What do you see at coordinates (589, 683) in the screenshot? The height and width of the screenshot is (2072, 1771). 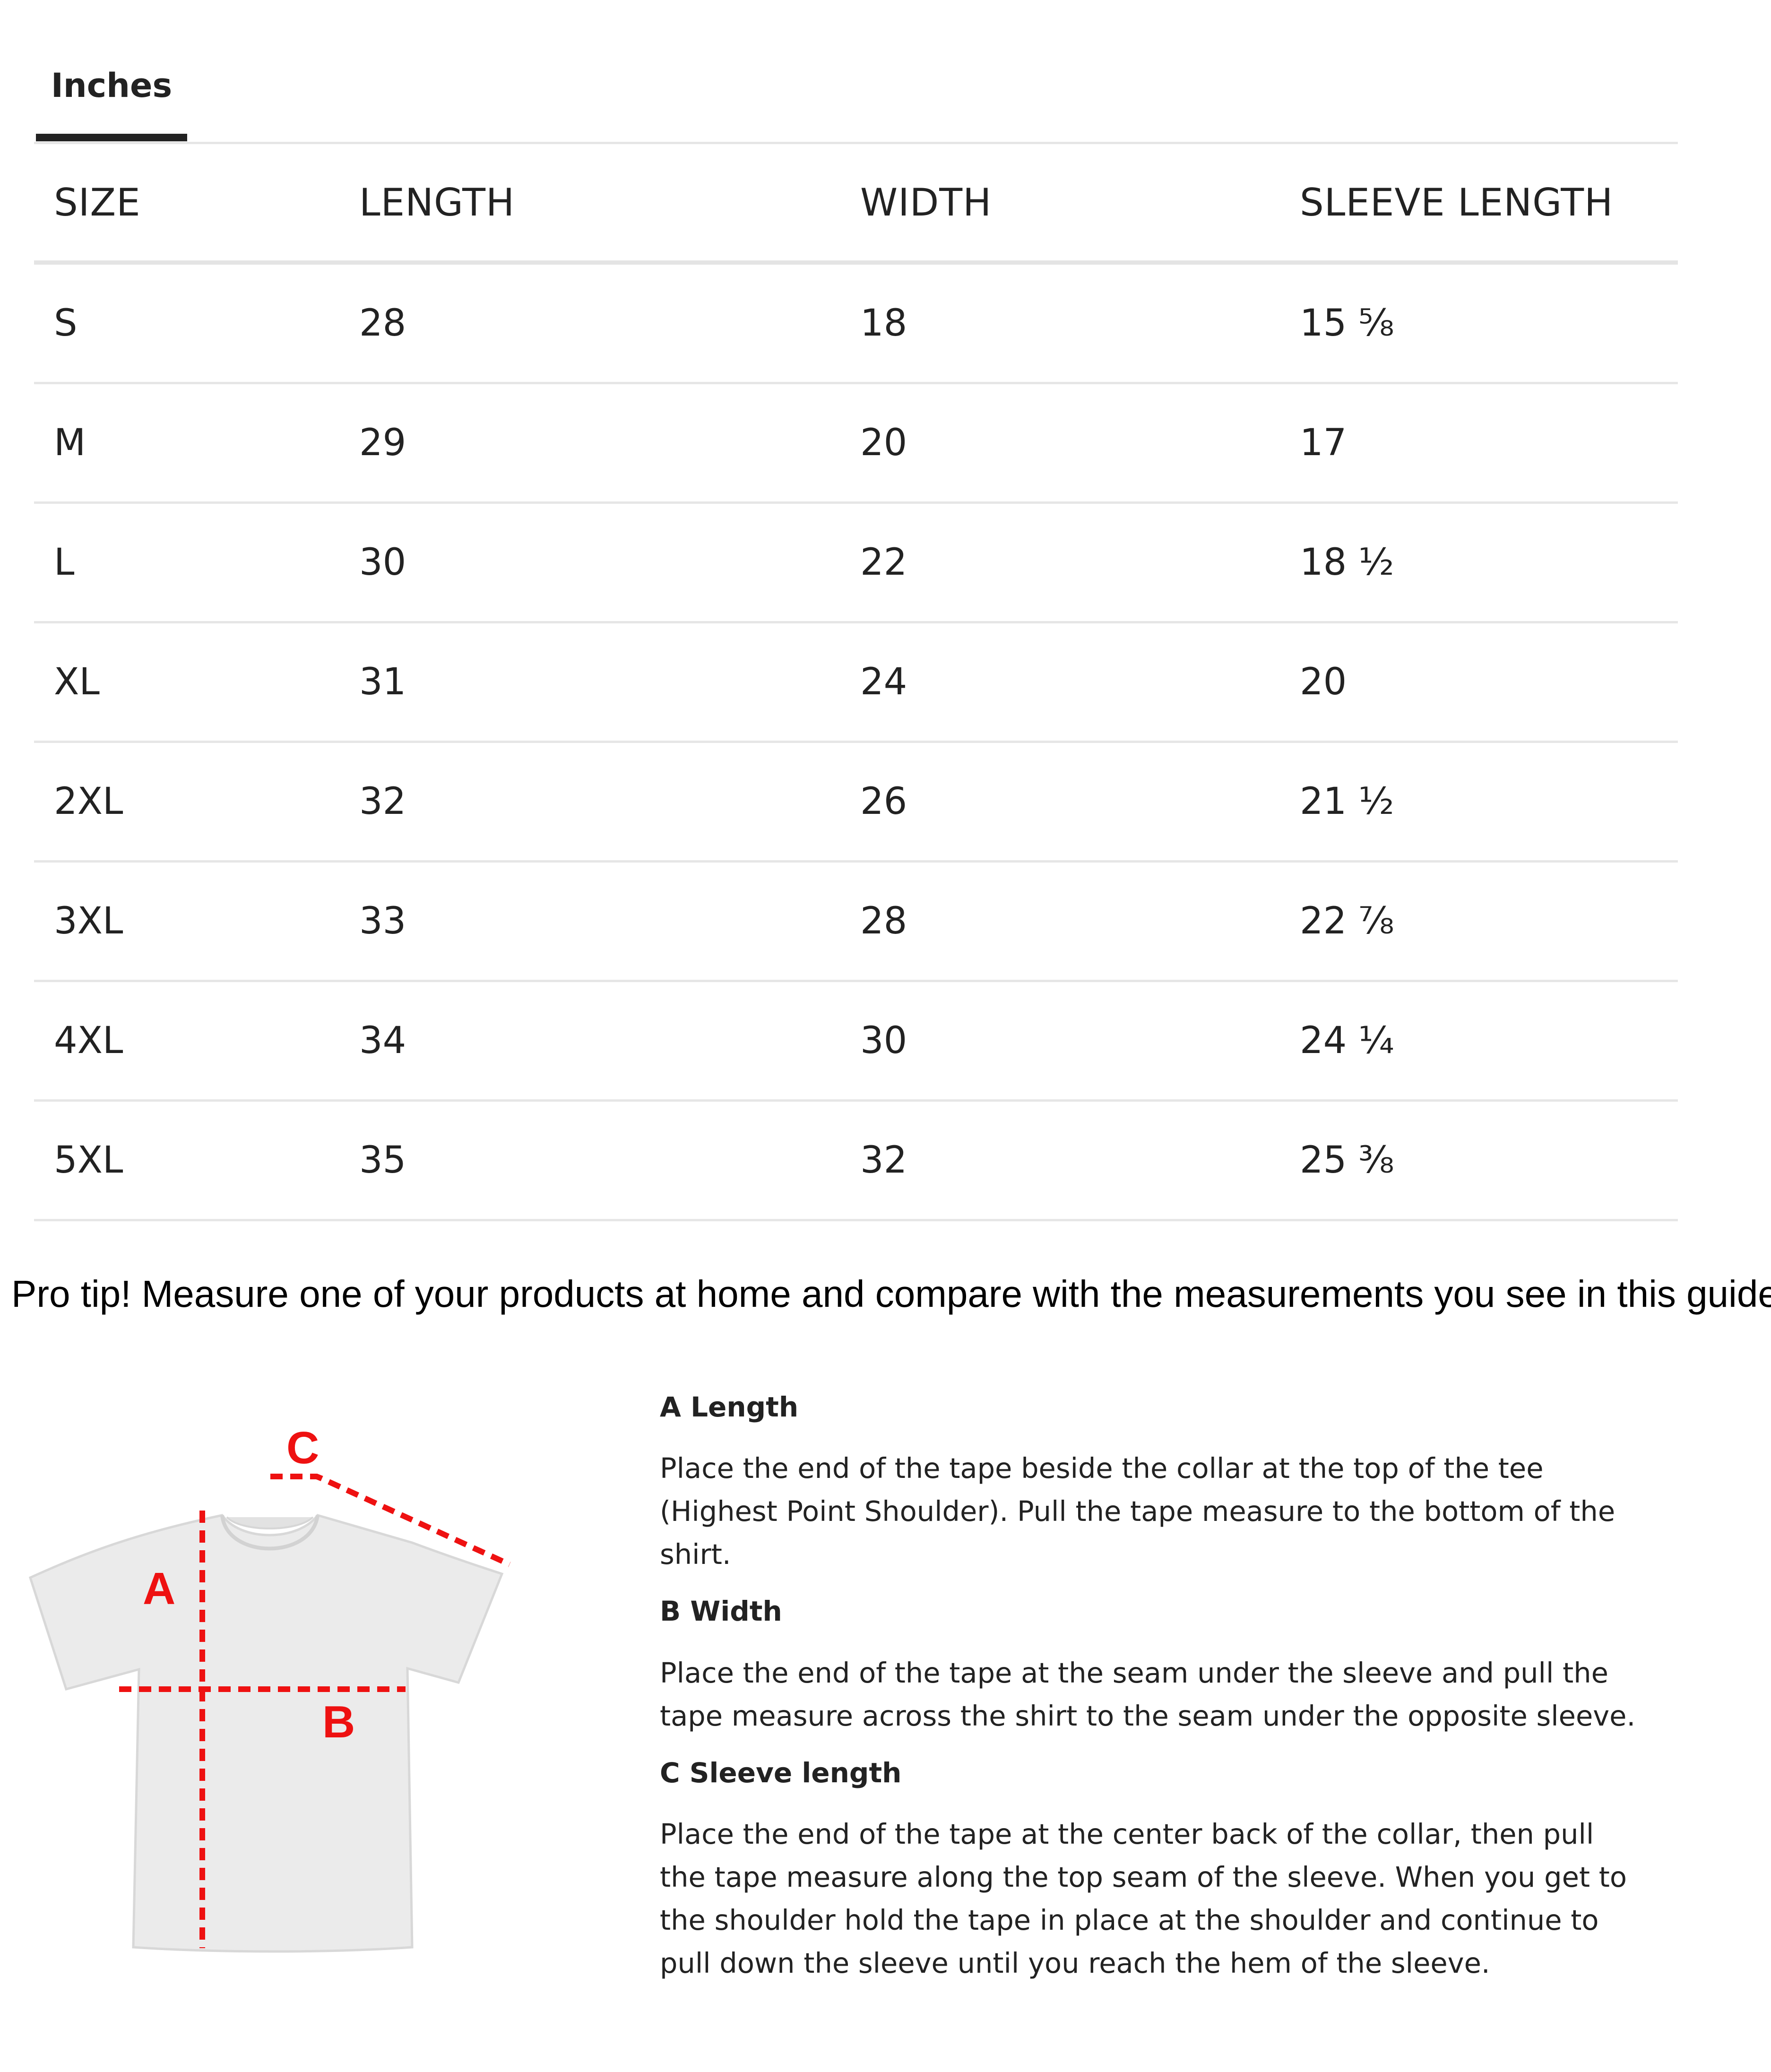 I see `cell-length: 31` at bounding box center [589, 683].